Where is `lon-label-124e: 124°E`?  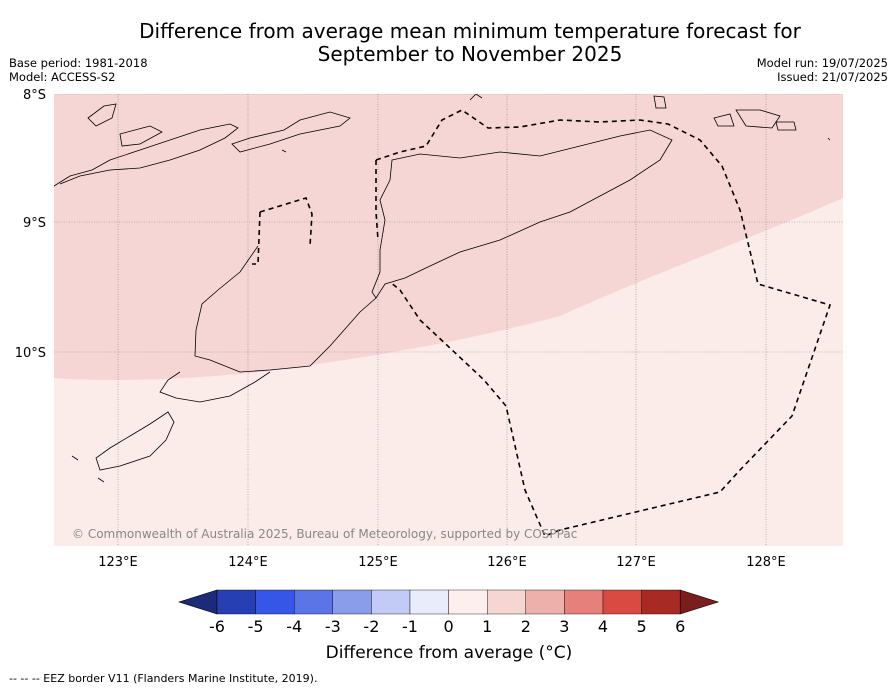 lon-label-124e: 124°E is located at coordinates (248, 562).